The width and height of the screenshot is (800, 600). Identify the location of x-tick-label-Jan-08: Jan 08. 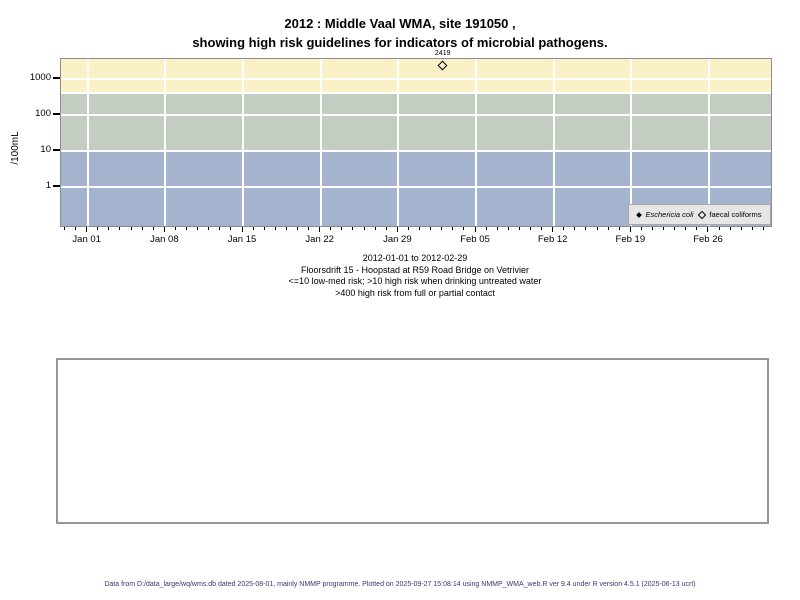
(164, 239).